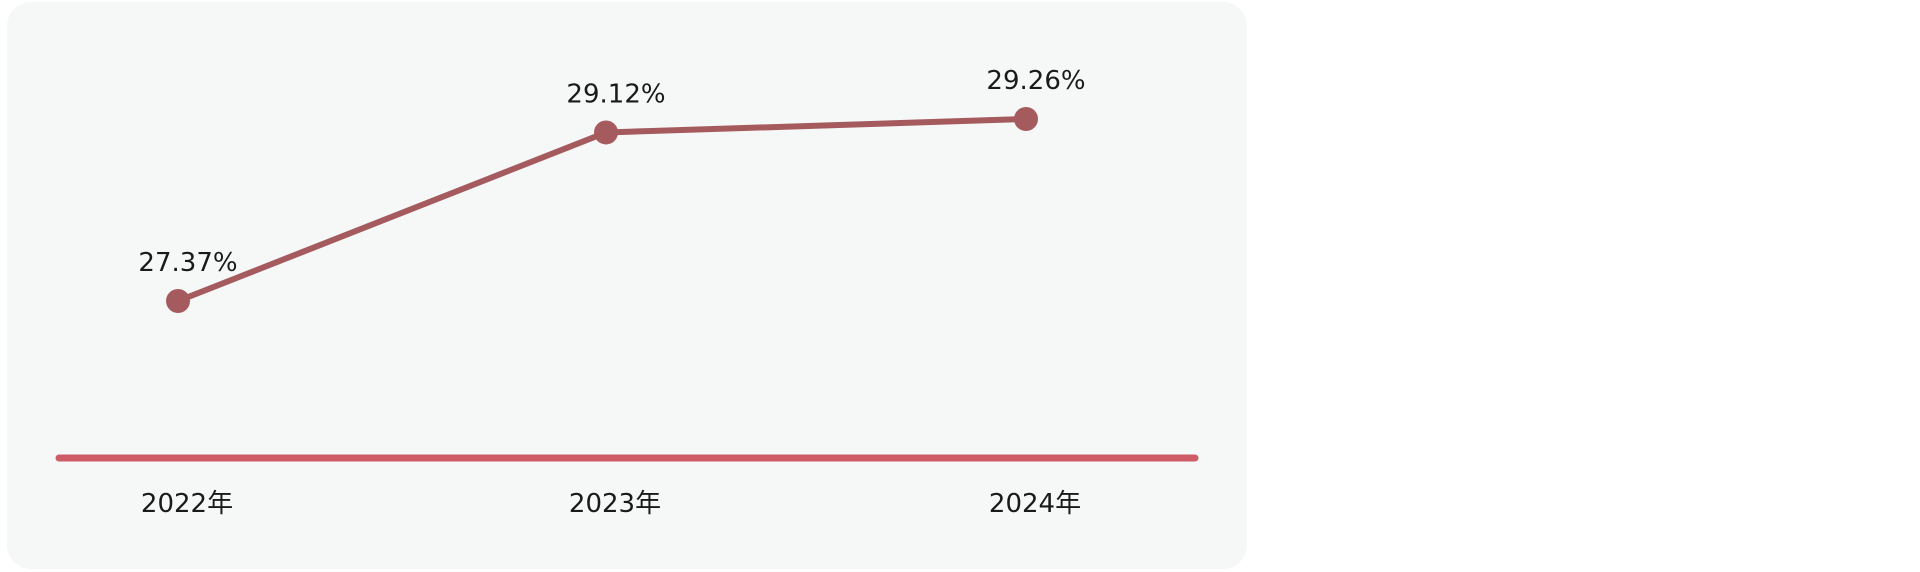 Image resolution: width=1920 pixels, height=572 pixels. What do you see at coordinates (1035, 81) in the screenshot?
I see `data-label: 29.26%` at bounding box center [1035, 81].